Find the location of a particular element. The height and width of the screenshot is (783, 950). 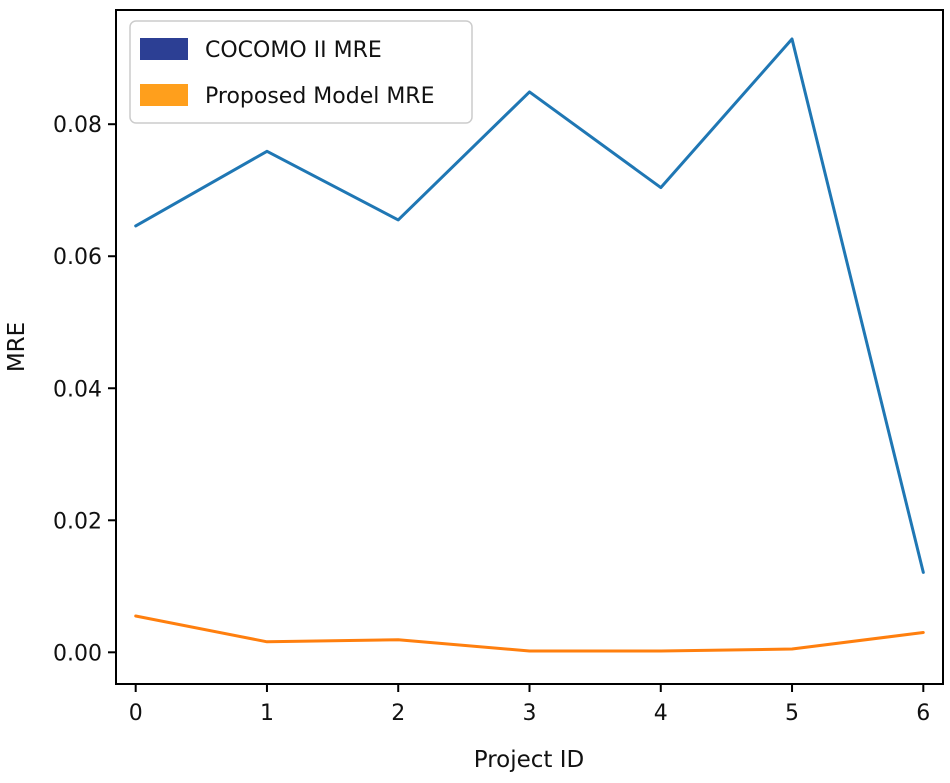

legend-box is located at coordinates (301, 72).